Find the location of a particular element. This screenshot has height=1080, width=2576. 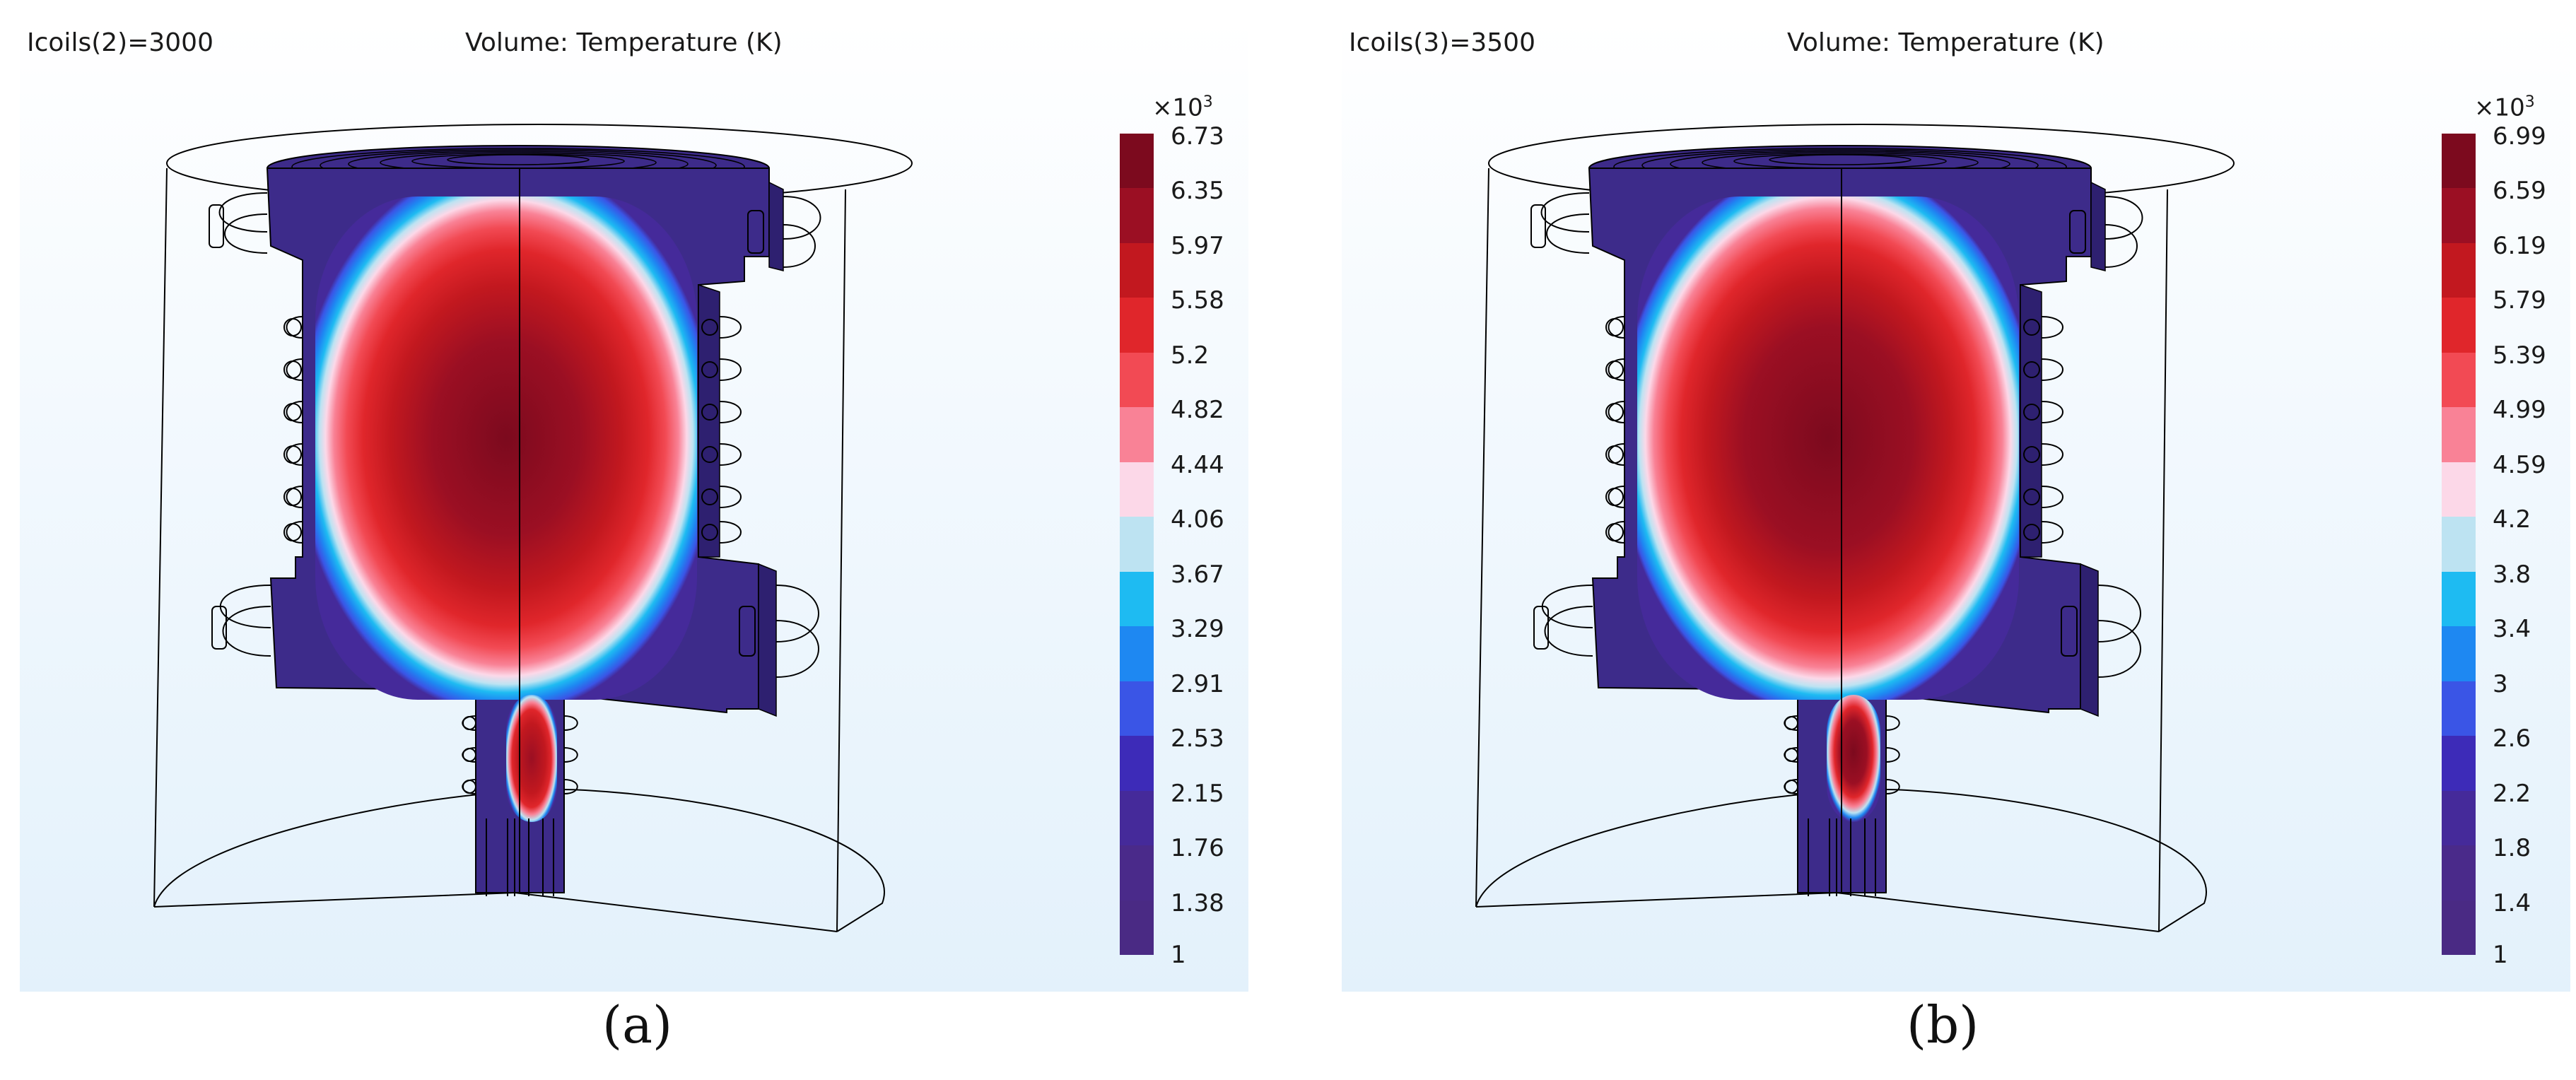

colorbar-tick: 5.97 is located at coordinates (1197, 246).